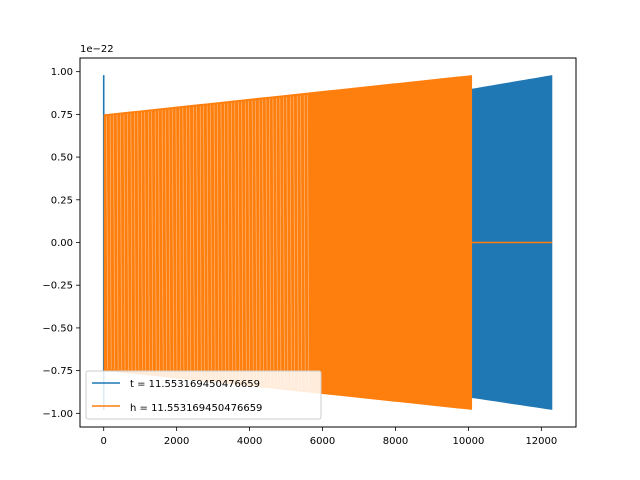 Image resolution: width=640 pixels, height=480 pixels. I want to click on x-tick-label: 12000, so click(541, 441).